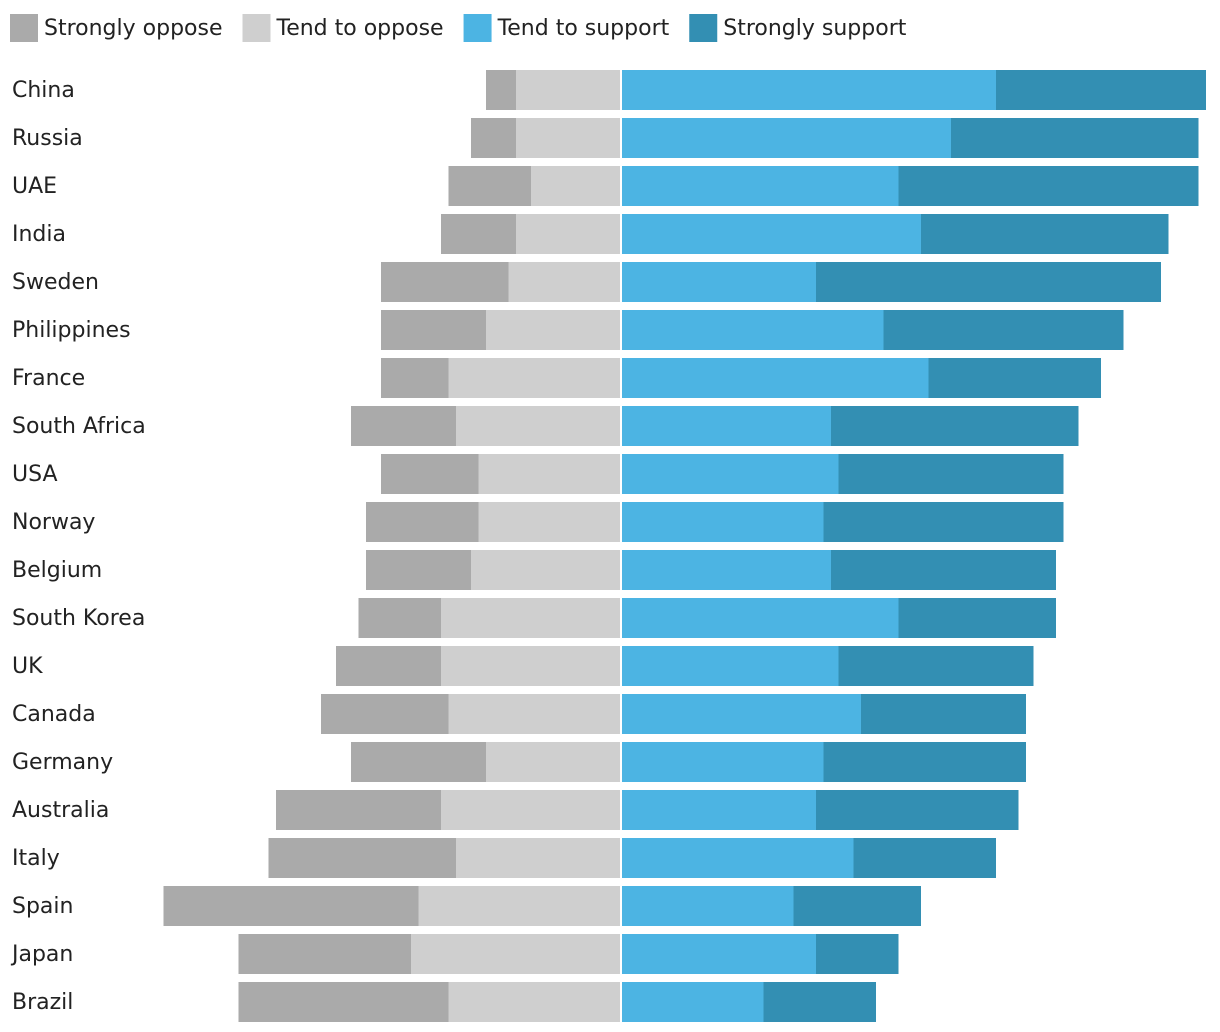  I want to click on category-label: Italy, so click(36, 858).